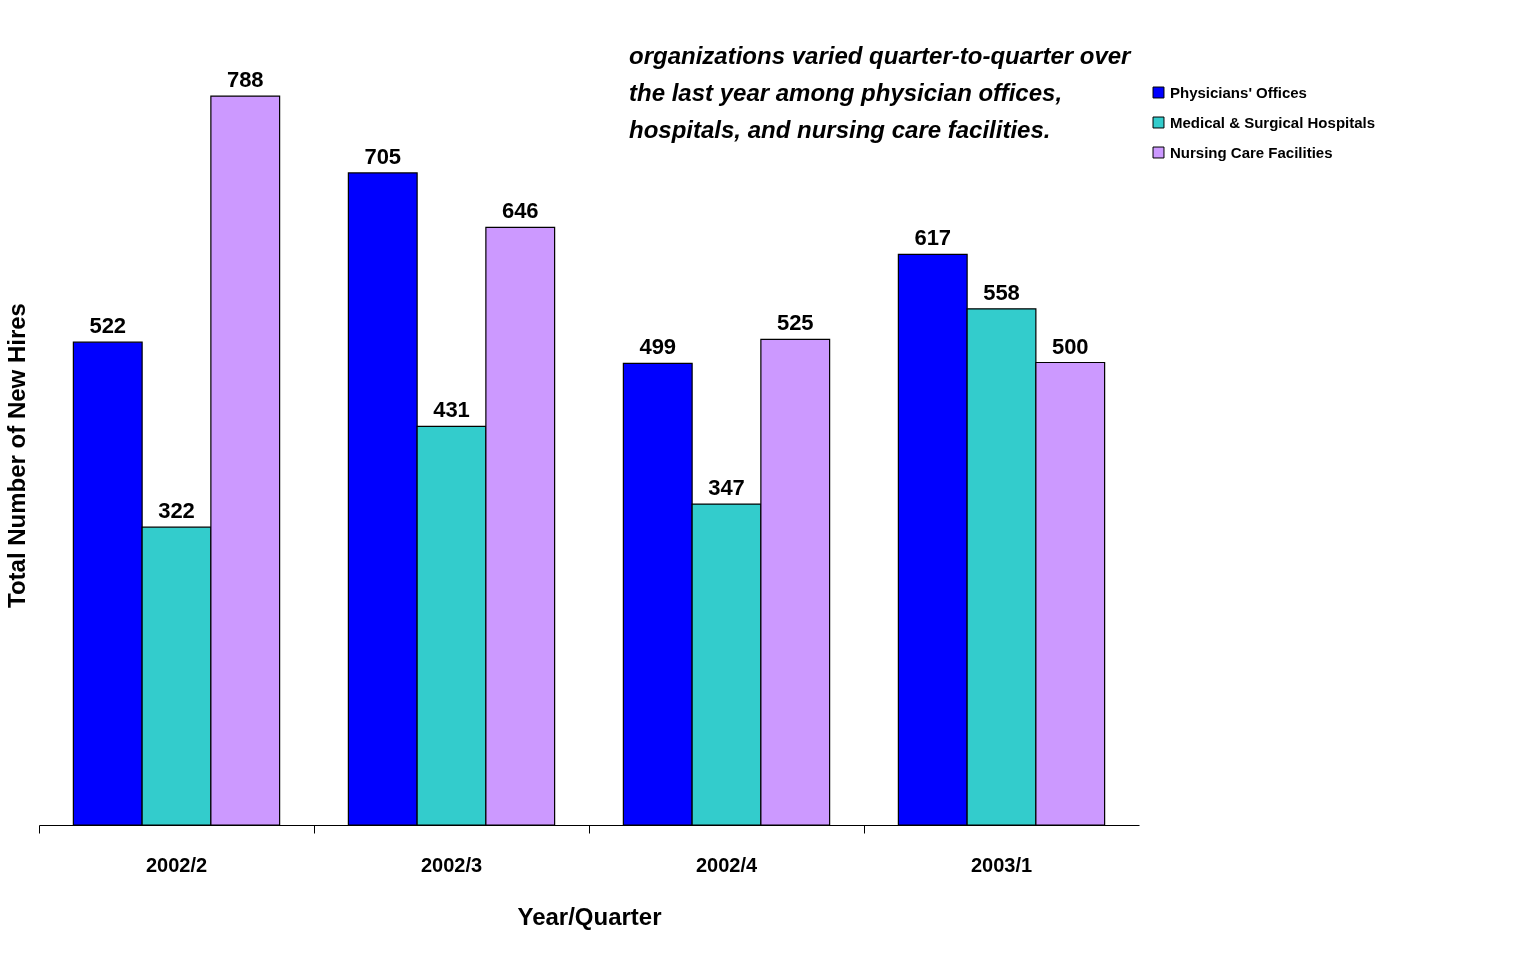 This screenshot has height=953, width=1527. Describe the element at coordinates (245, 80) in the screenshot. I see `data-label: 788` at that location.